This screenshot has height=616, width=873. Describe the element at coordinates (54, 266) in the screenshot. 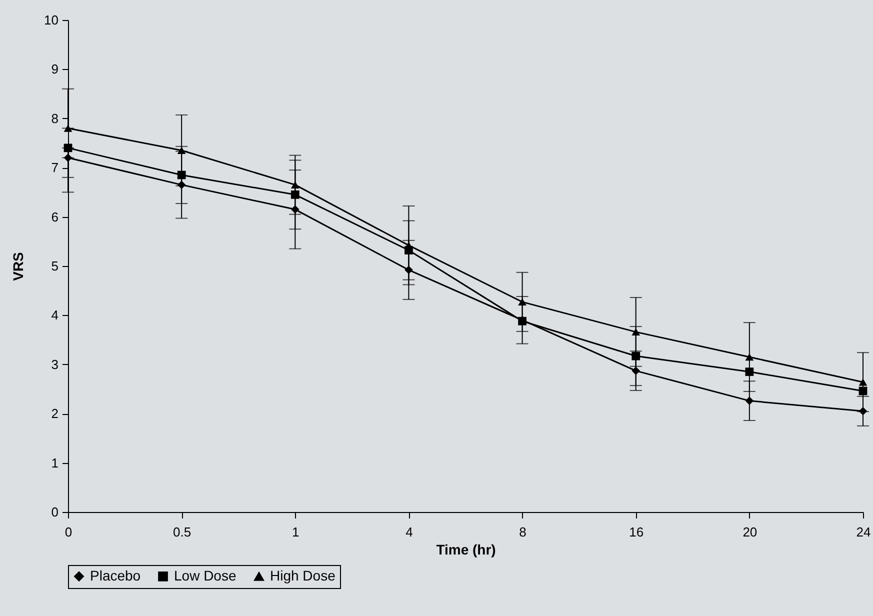

I see `y-tick-label: 5` at that location.